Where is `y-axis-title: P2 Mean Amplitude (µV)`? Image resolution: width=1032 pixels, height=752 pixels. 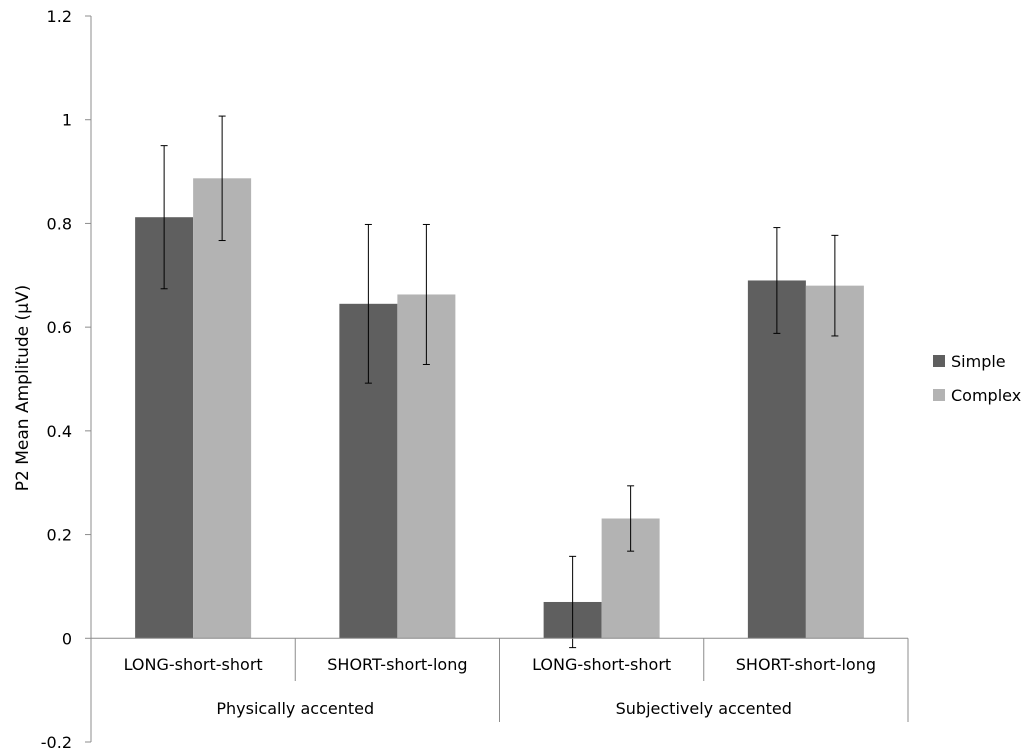
y-axis-title: P2 Mean Amplitude (µV) is located at coordinates (23, 388).